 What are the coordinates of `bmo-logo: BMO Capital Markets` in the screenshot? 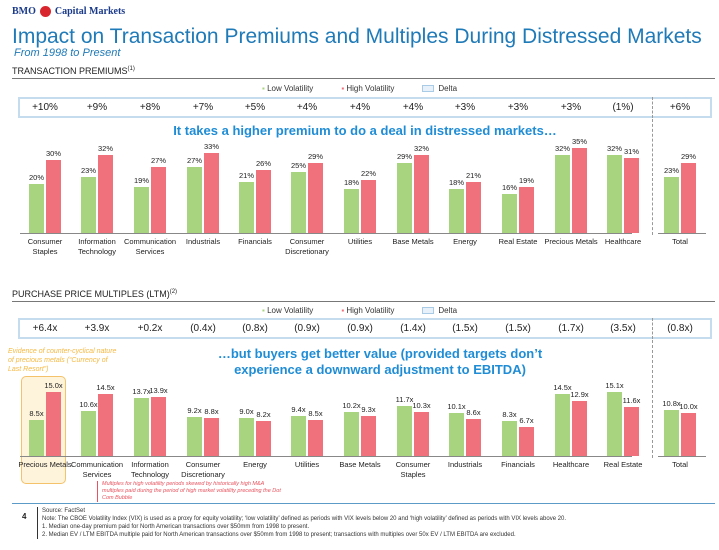 It's located at (68, 11).